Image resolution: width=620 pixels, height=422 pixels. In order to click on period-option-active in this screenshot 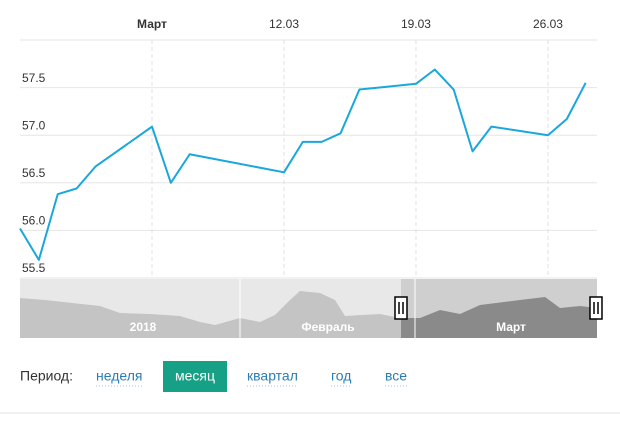, I will do `click(195, 376)`.